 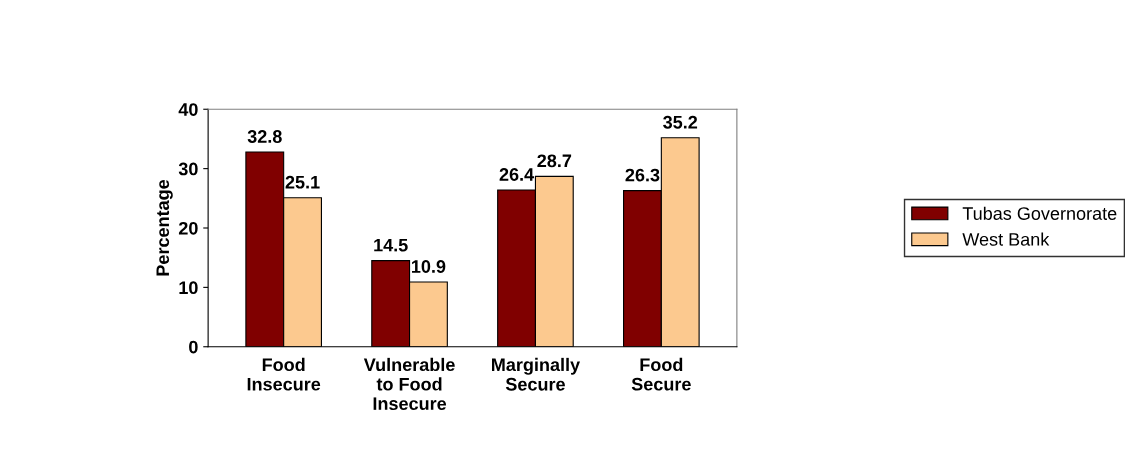 I want to click on data-label: 10.9, so click(x=429, y=266).